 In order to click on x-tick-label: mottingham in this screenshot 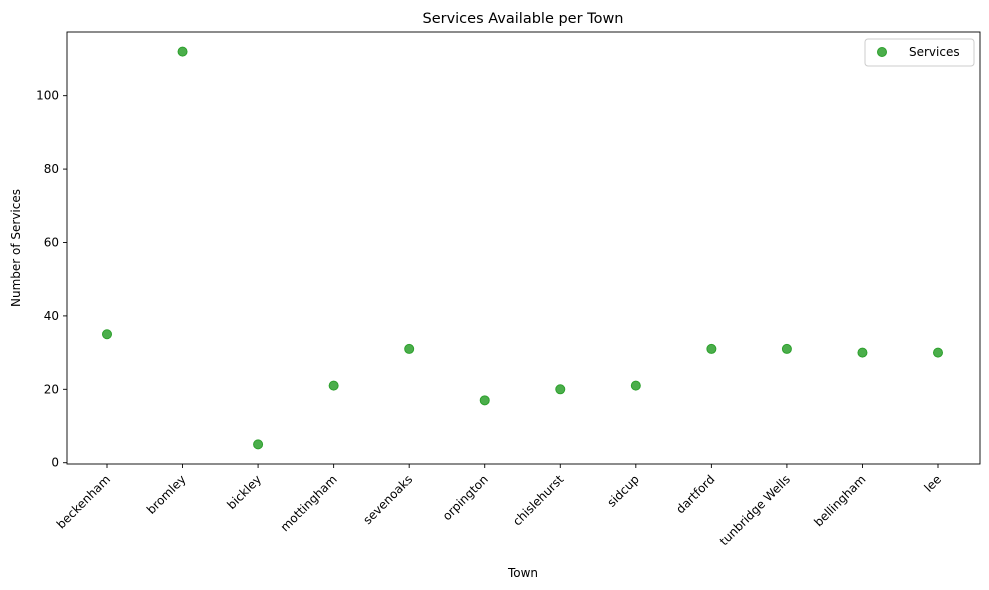, I will do `click(309, 503)`.